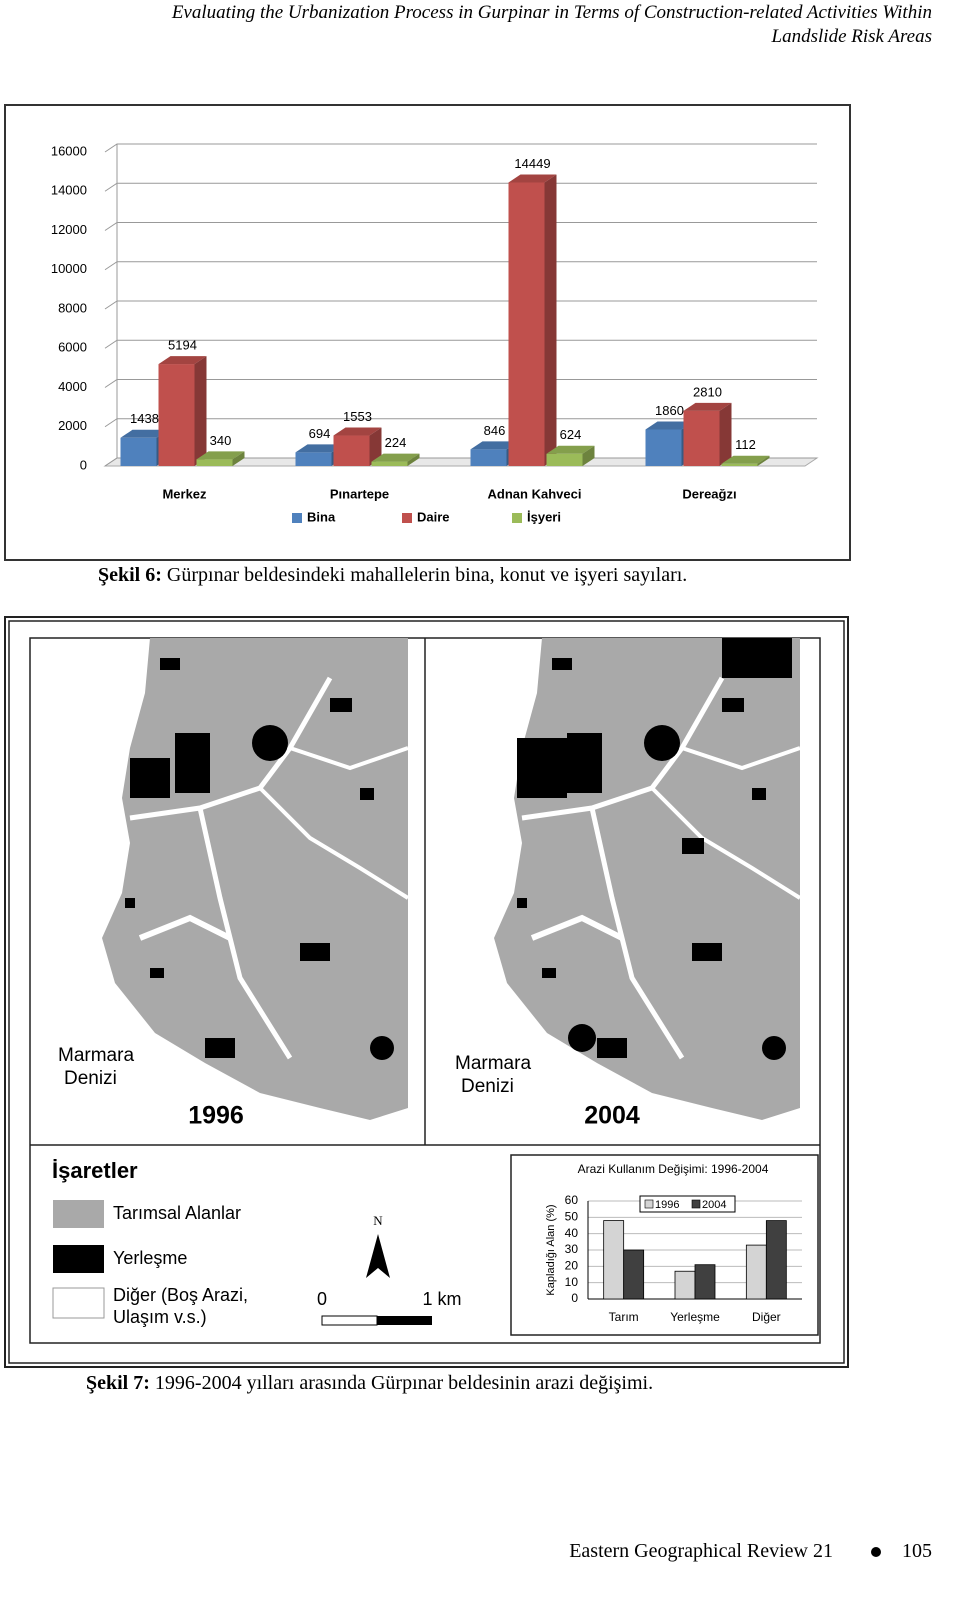  What do you see at coordinates (535, 493) in the screenshot?
I see `x-tick-label: Adnan Kahveci` at bounding box center [535, 493].